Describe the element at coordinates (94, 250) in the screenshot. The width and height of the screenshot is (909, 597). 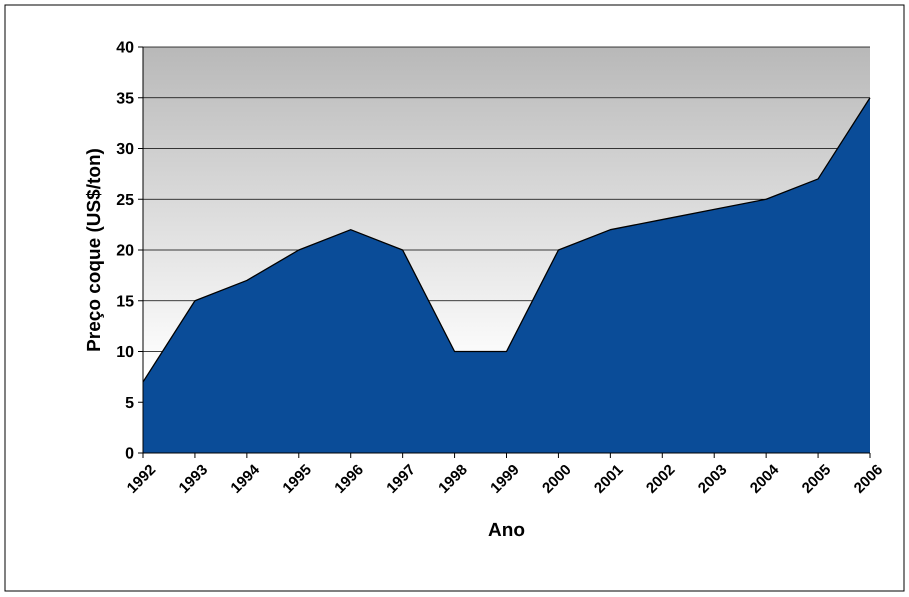
I see `y-axis-title: Preço coque (US$/ton)` at that location.